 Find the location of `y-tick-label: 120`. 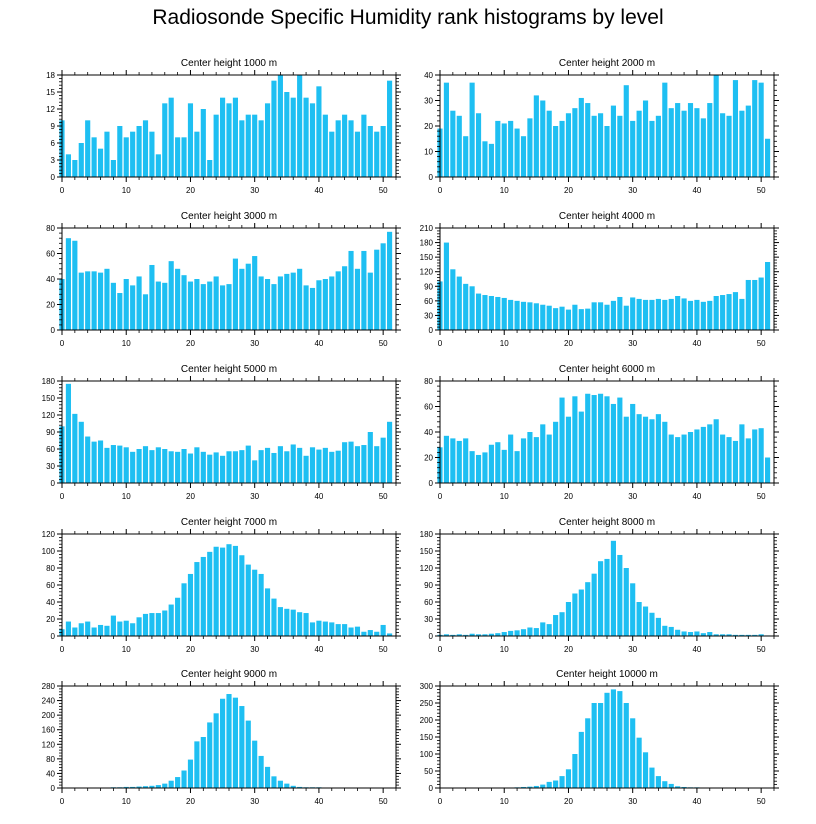

y-tick-label: 120 is located at coordinates (49, 744).